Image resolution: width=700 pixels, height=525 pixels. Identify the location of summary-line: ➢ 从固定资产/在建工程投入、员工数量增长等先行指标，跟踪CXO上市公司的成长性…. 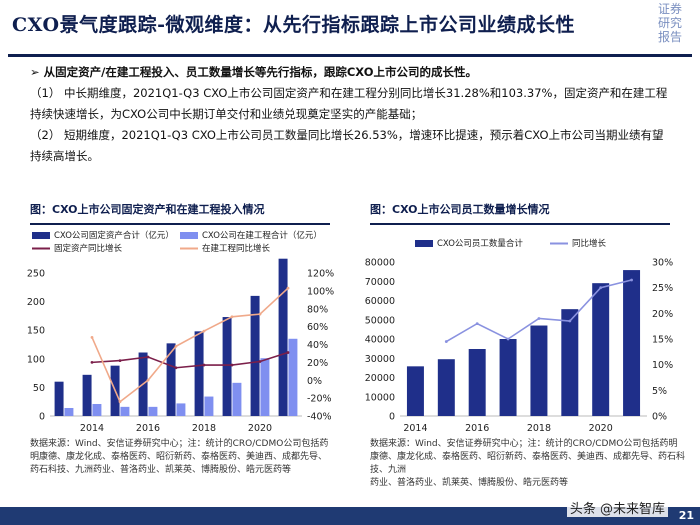
(254, 72).